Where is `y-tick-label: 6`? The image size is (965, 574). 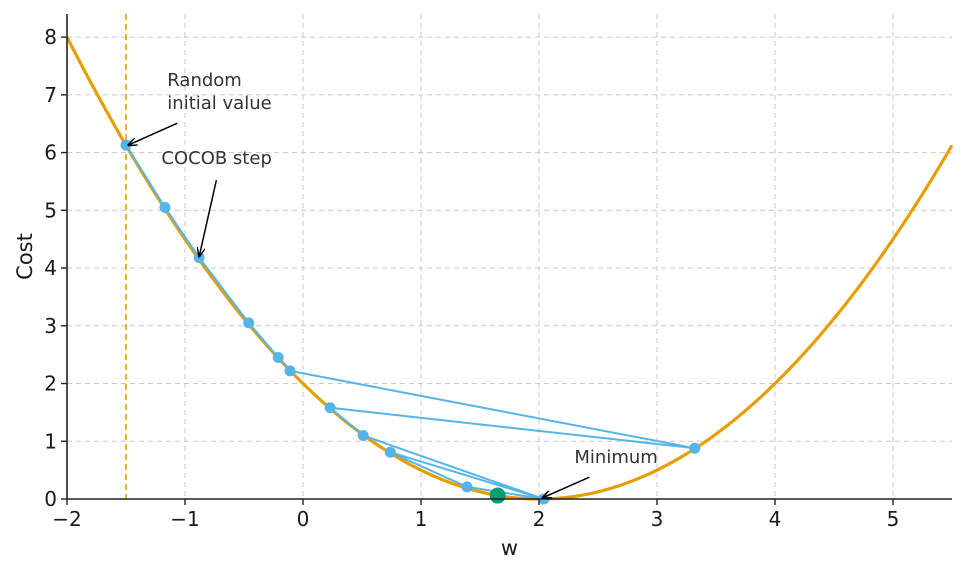
y-tick-label: 6 is located at coordinates (50, 153).